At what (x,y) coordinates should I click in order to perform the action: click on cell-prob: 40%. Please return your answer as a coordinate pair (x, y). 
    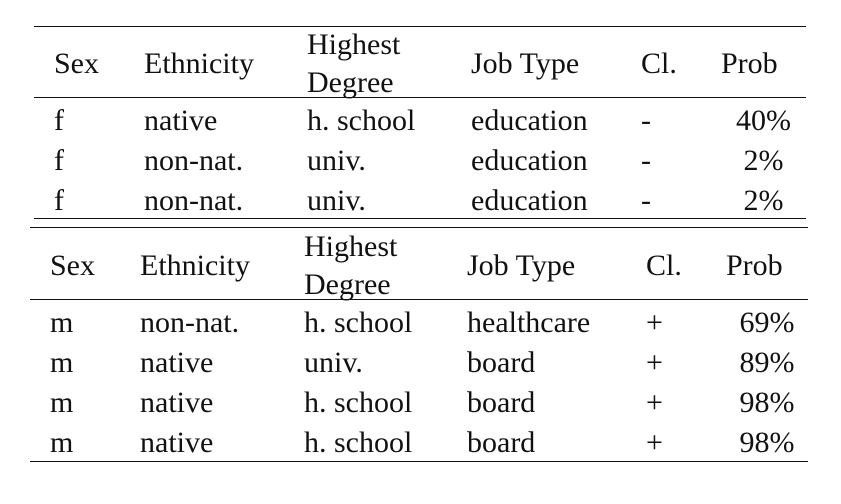
    Looking at the image, I should click on (763, 121).